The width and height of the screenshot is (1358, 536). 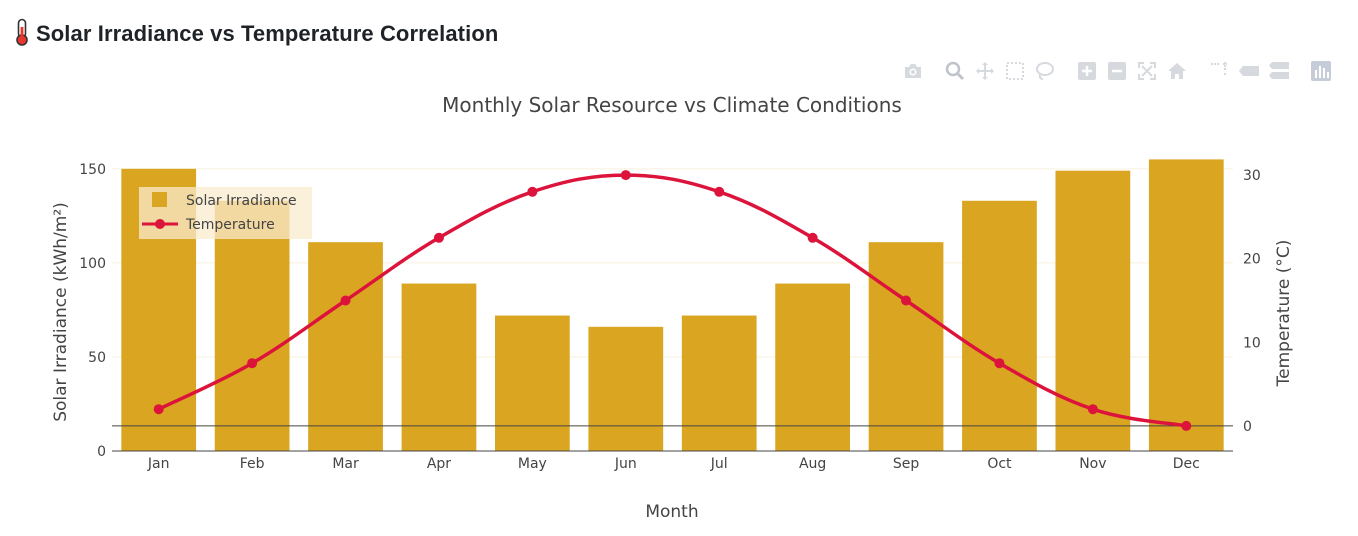 I want to click on x-tick-label: Dec, so click(x=1186, y=464).